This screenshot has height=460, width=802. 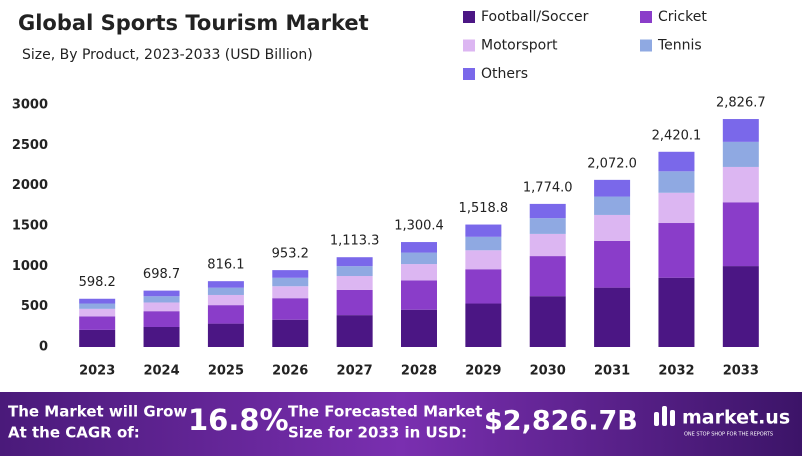 What do you see at coordinates (193, 23) in the screenshot?
I see `chart-title: Global Sports Tourism Market` at bounding box center [193, 23].